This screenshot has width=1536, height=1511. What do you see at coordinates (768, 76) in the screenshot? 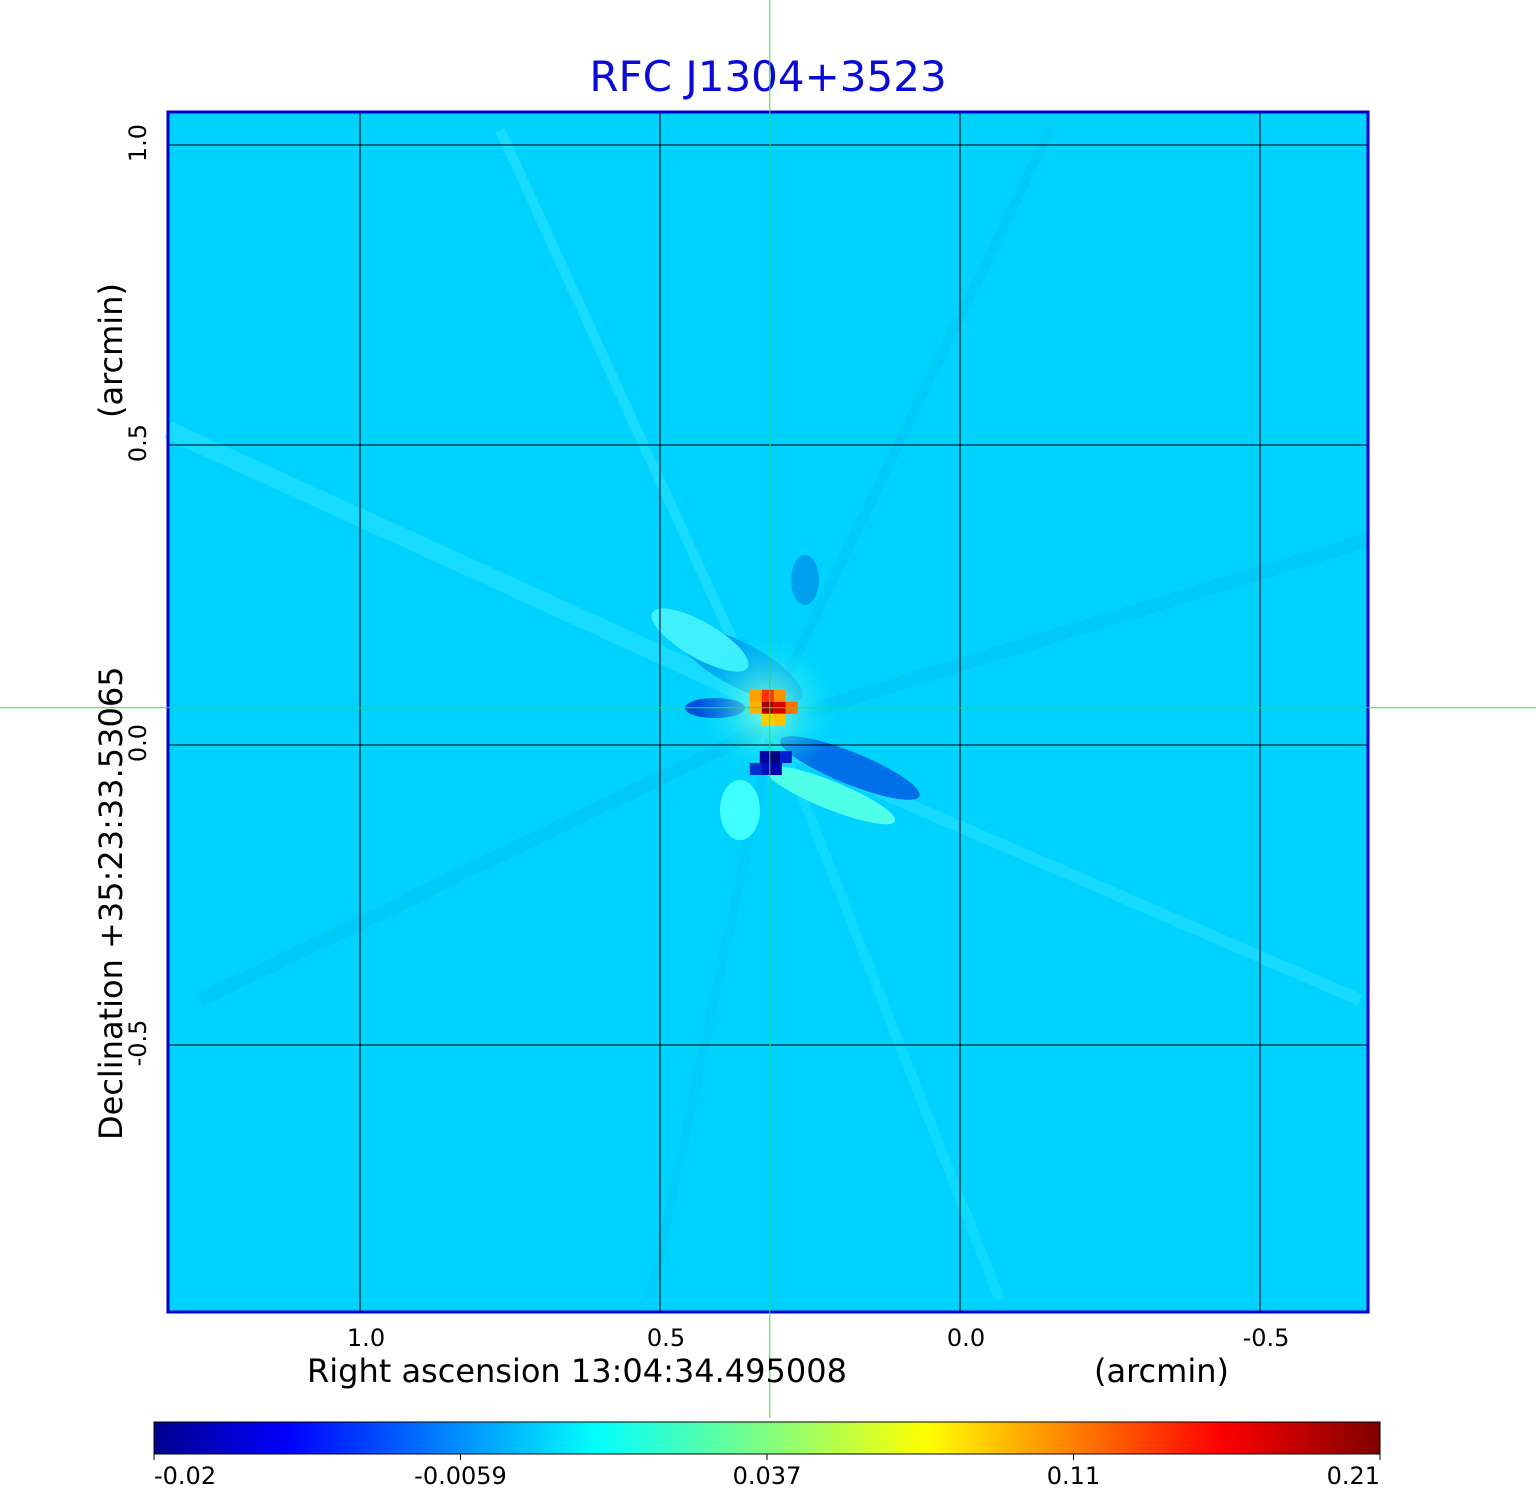
I see `chart-title: RFC J1304+3523` at bounding box center [768, 76].